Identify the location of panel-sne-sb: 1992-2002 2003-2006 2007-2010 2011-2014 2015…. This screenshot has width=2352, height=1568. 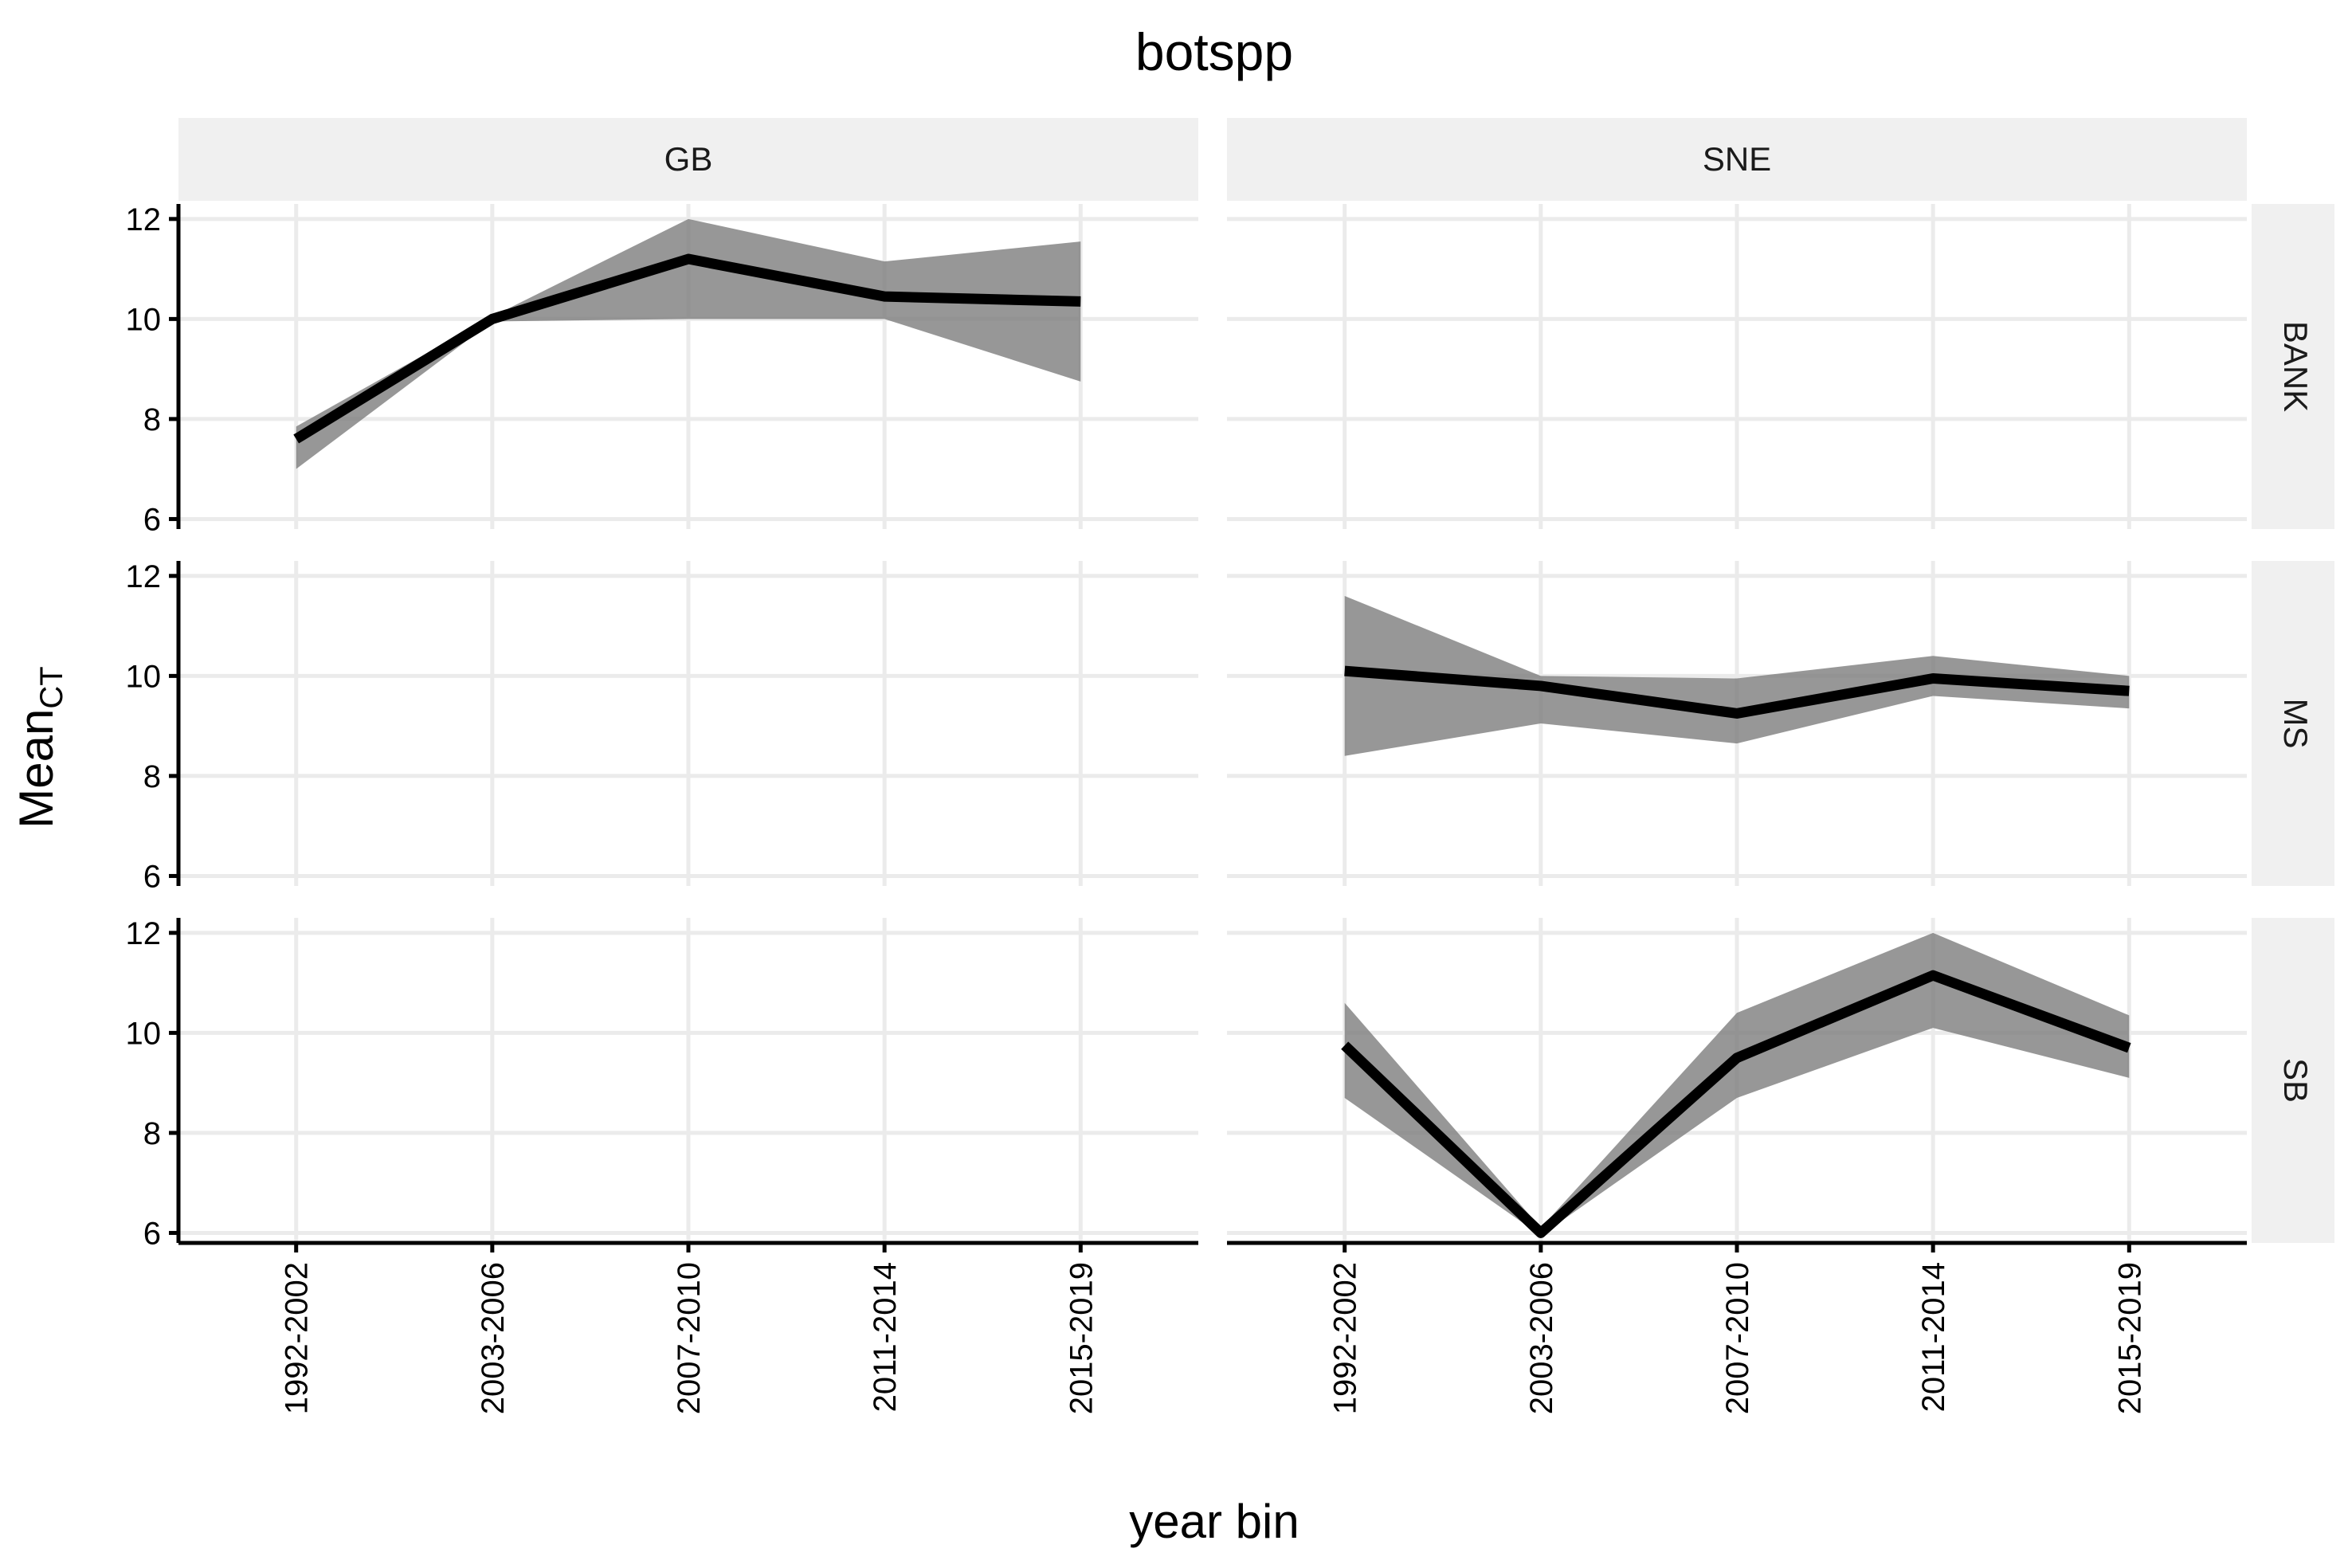
(1737, 1166).